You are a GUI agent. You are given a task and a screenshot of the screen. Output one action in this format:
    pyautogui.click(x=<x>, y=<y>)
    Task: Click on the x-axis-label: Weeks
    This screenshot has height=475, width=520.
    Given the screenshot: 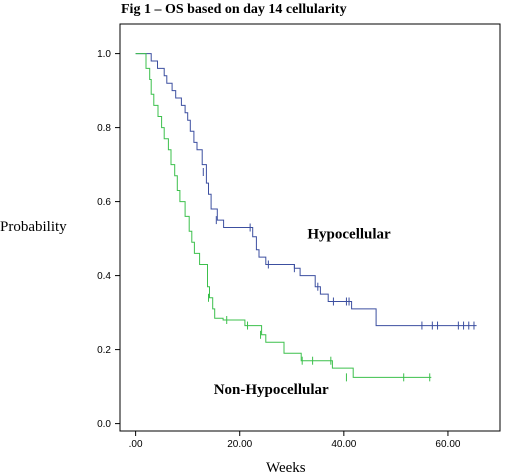 What is the action you would take?
    pyautogui.click(x=286, y=467)
    